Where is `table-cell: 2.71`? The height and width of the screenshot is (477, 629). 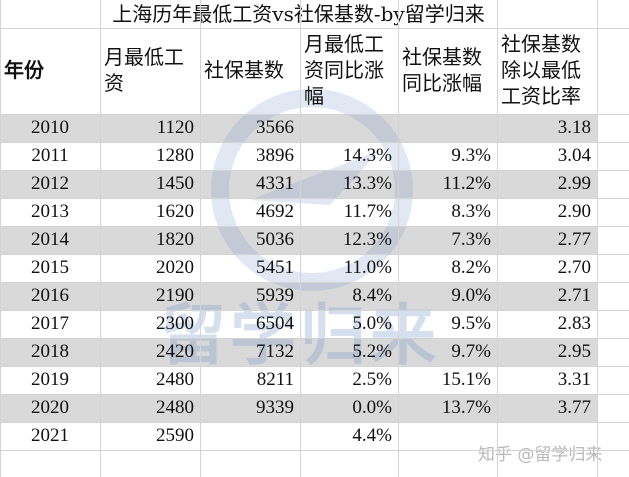
table-cell: 2.71 is located at coordinates (574, 295).